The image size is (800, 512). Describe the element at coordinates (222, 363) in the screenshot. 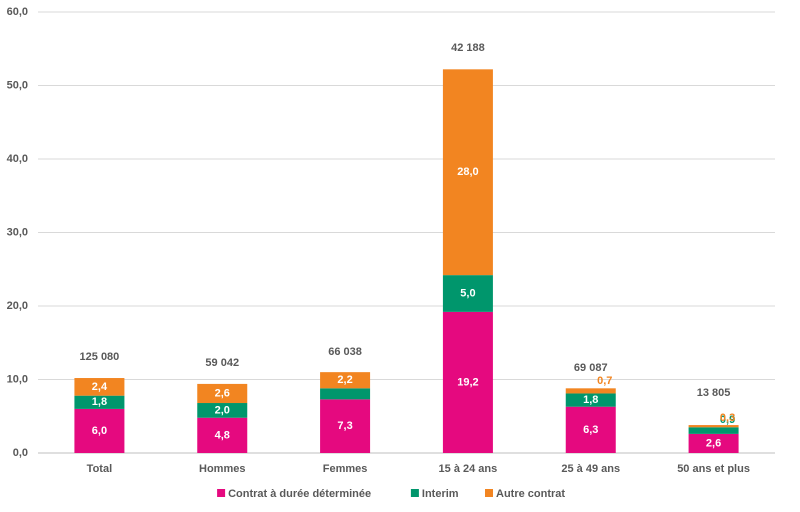

I see `total-label: 59 042` at that location.